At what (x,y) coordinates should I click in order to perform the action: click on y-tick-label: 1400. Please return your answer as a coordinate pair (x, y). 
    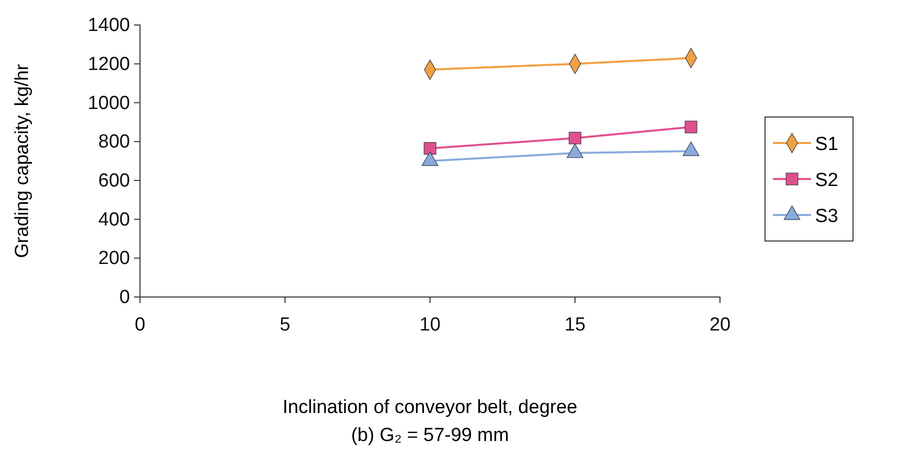
    Looking at the image, I should click on (109, 25).